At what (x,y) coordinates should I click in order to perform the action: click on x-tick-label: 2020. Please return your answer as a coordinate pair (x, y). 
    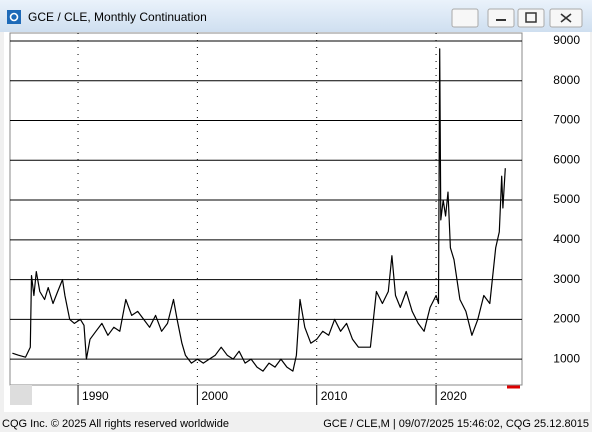
    Looking at the image, I should click on (453, 396).